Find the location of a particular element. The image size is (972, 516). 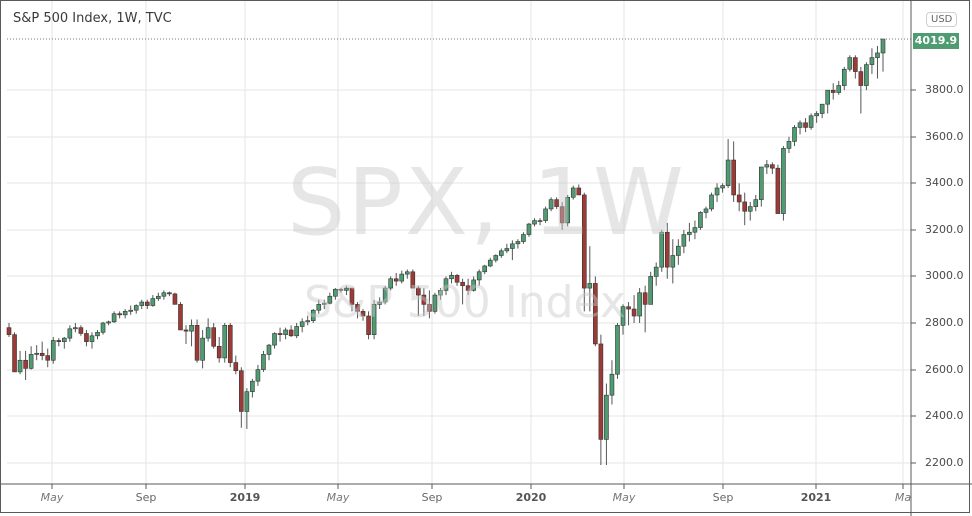

price-tick-label: 3200.0 is located at coordinates (944, 229).